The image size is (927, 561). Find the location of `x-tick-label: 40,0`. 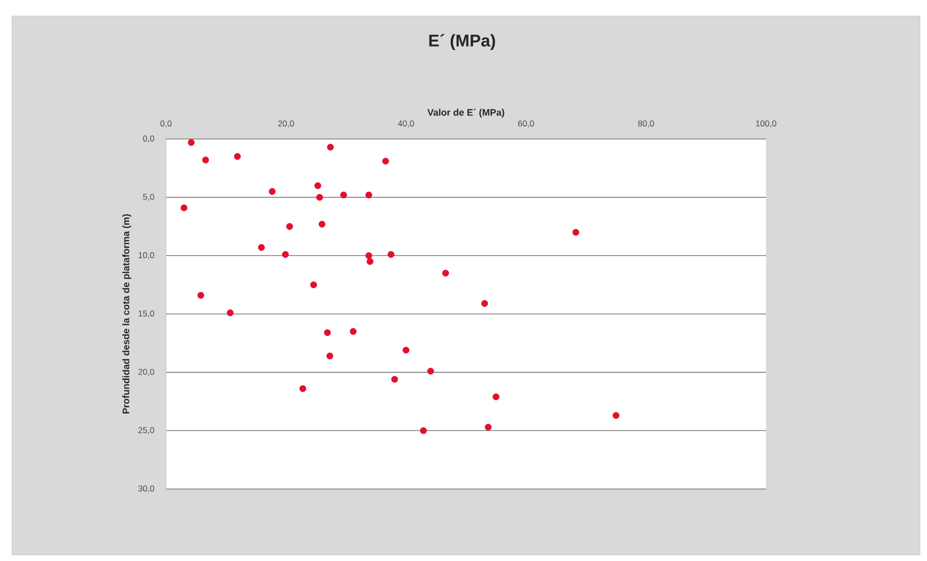

x-tick-label: 40,0 is located at coordinates (406, 124).